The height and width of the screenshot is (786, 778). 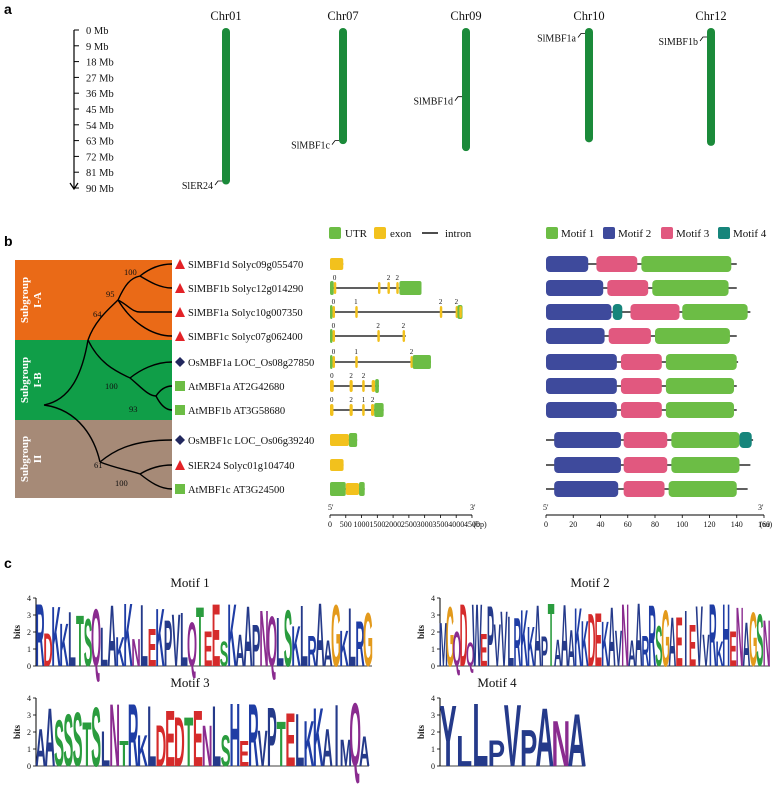 What do you see at coordinates (225, 16) in the screenshot?
I see `chromosome-name: Chr01` at bounding box center [225, 16].